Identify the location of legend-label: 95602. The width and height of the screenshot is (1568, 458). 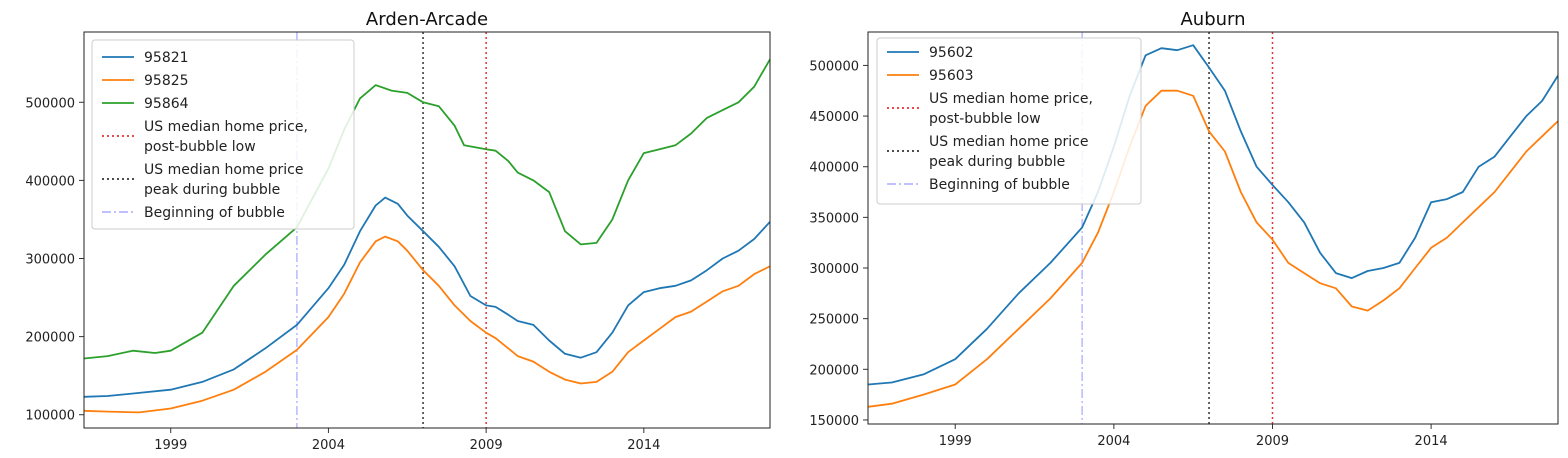
(951, 53).